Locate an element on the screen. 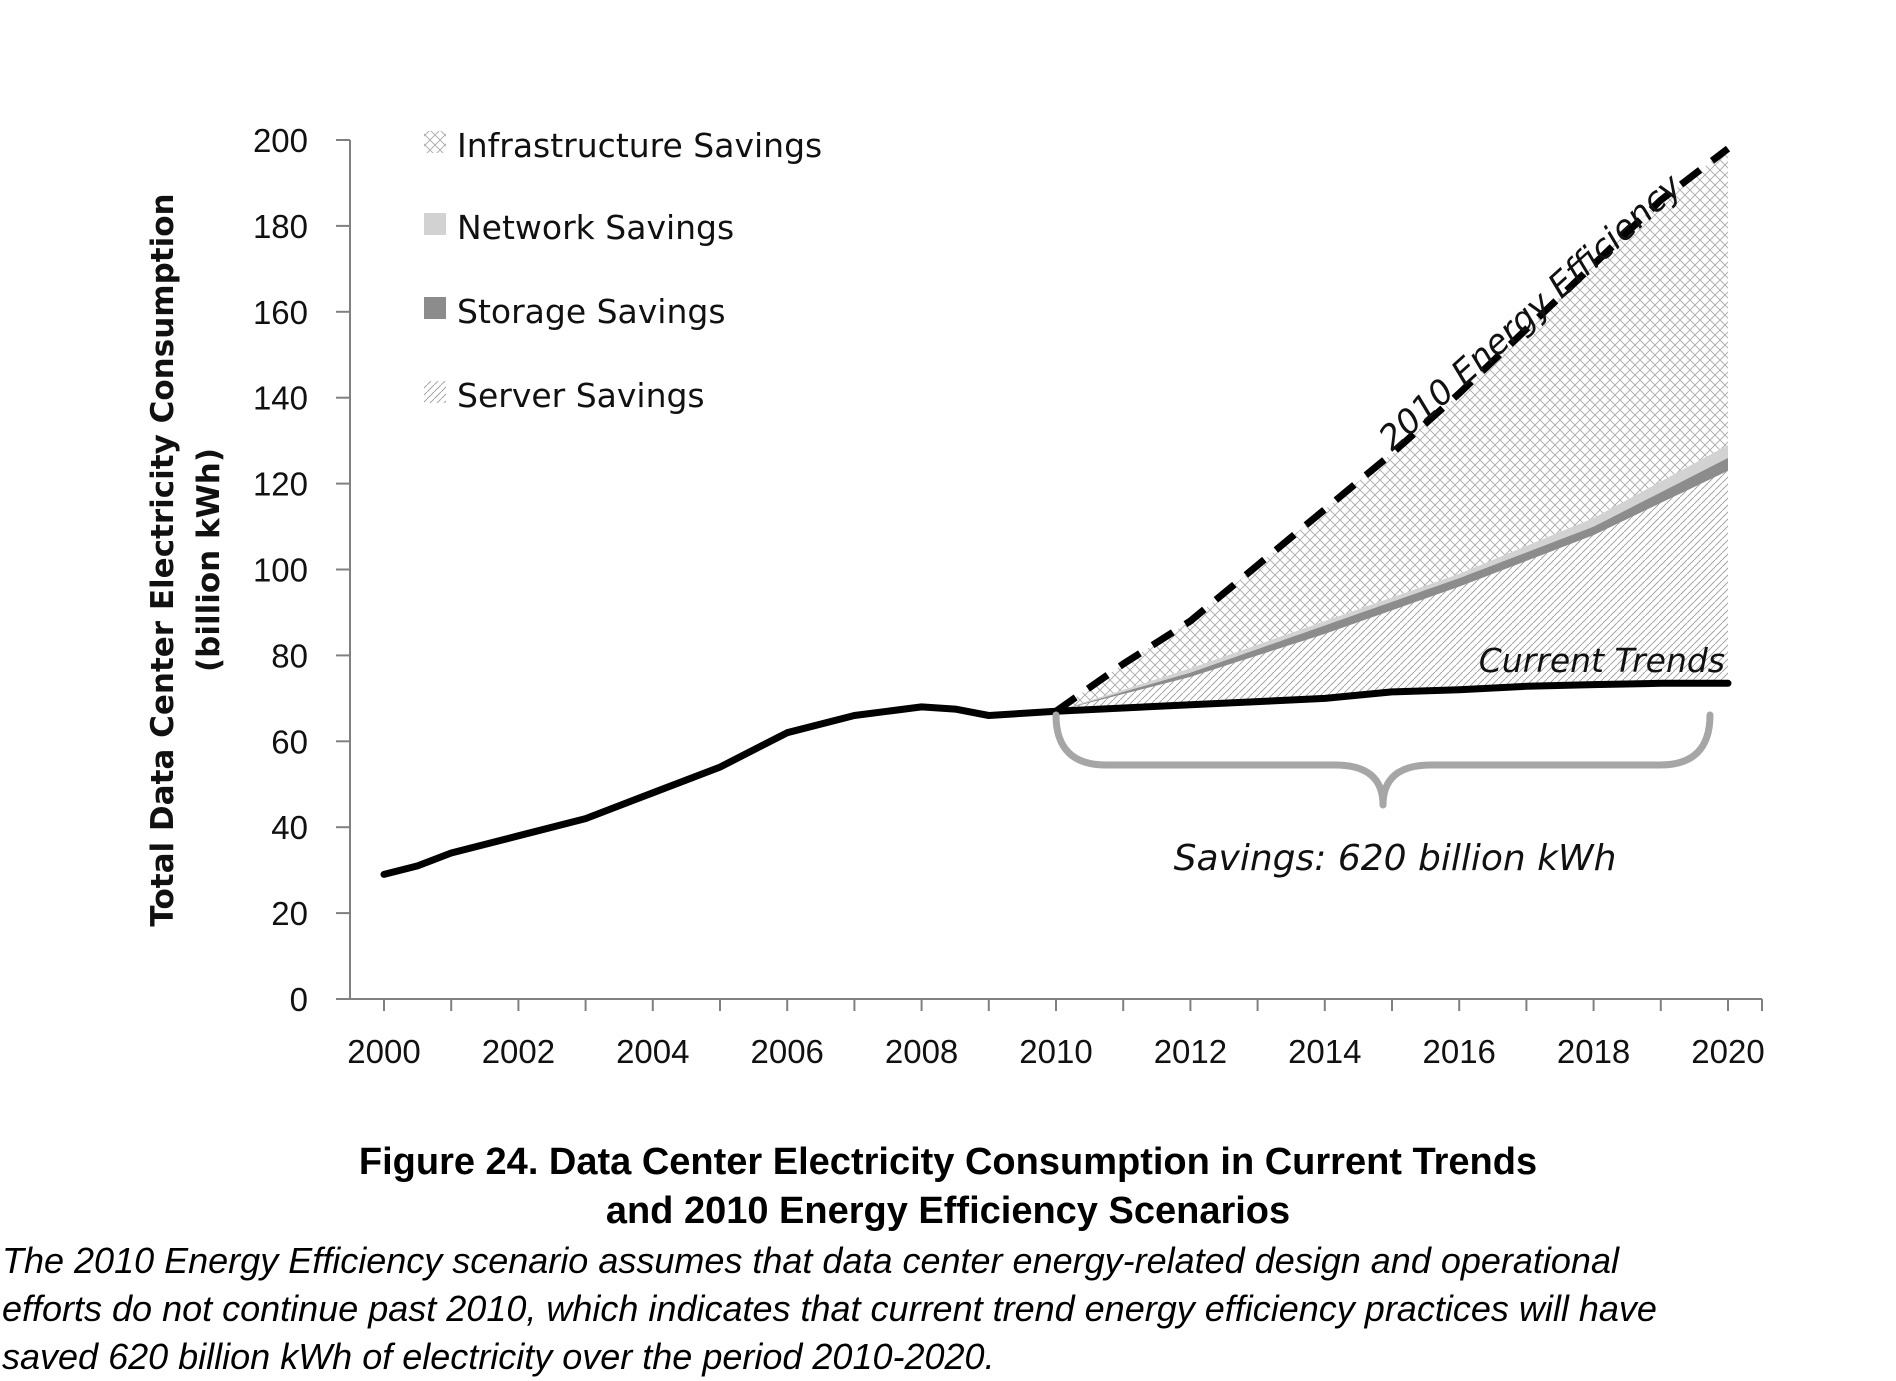  x-tick-label: 2004 is located at coordinates (652, 1051).